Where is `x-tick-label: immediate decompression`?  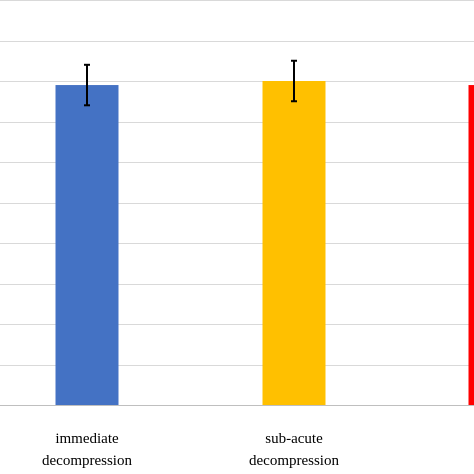 x-tick-label: immediate decompression is located at coordinates (87, 450).